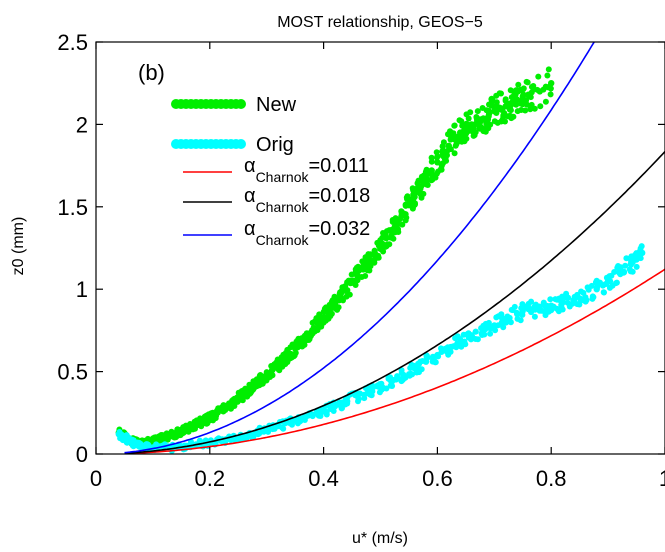 This screenshot has height=552, width=665. What do you see at coordinates (276, 170) in the screenshot?
I see `legend-item: αCharnok=0.011` at bounding box center [276, 170].